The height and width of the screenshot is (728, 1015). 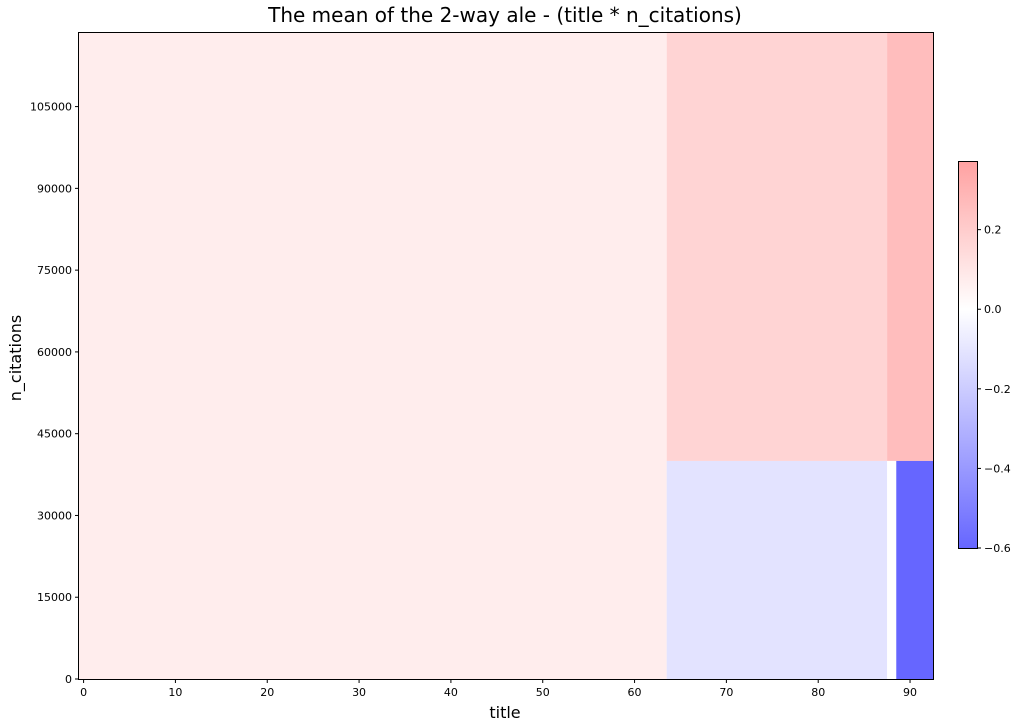 What do you see at coordinates (51, 107) in the screenshot?
I see `y-tick-label: 105000` at bounding box center [51, 107].